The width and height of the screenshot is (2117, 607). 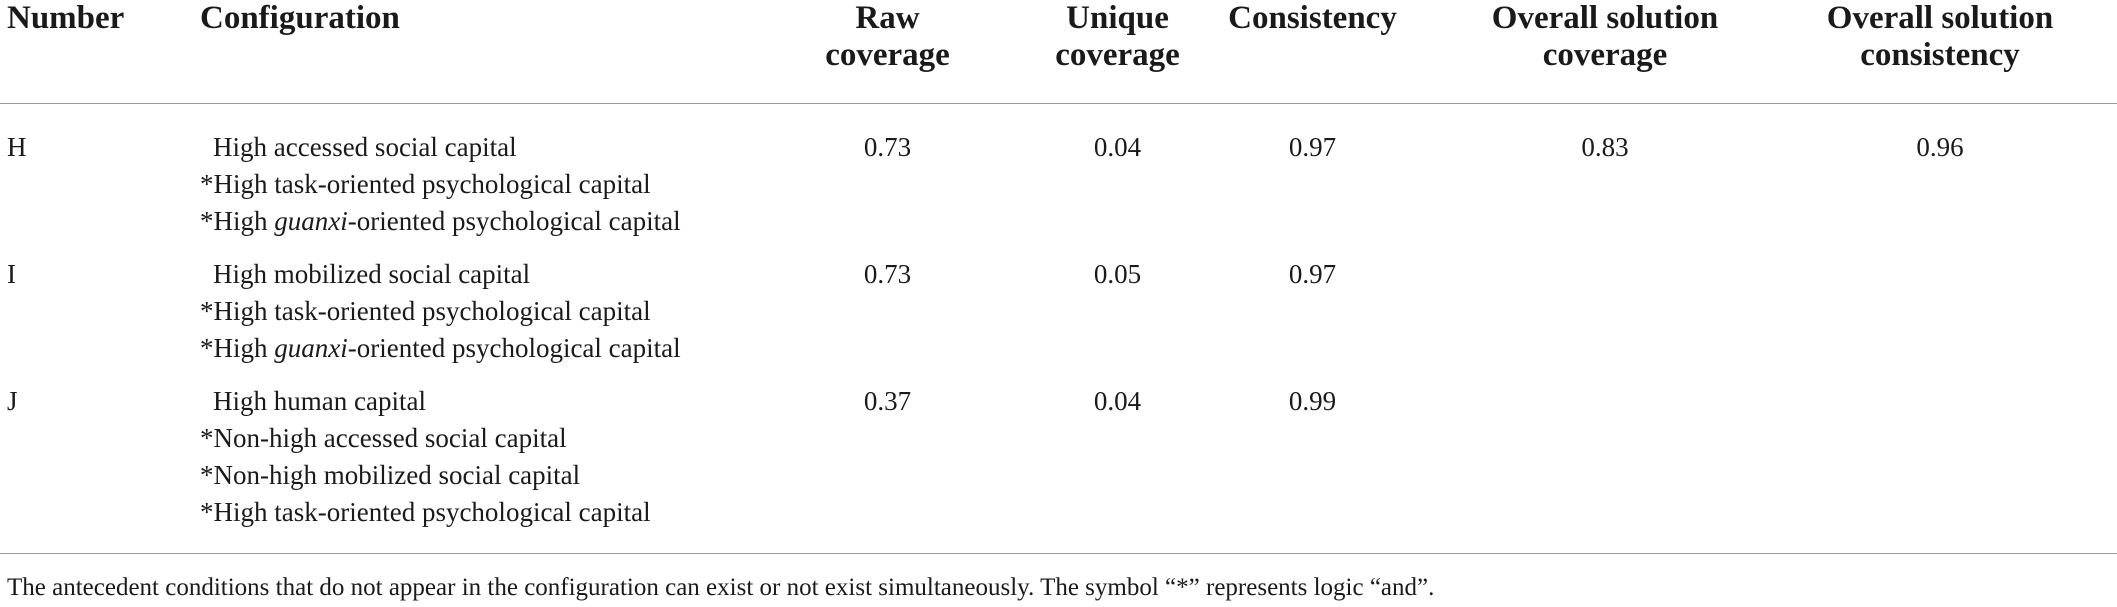 What do you see at coordinates (887, 274) in the screenshot?
I see `row-i-raw-coverage: 0.73` at bounding box center [887, 274].